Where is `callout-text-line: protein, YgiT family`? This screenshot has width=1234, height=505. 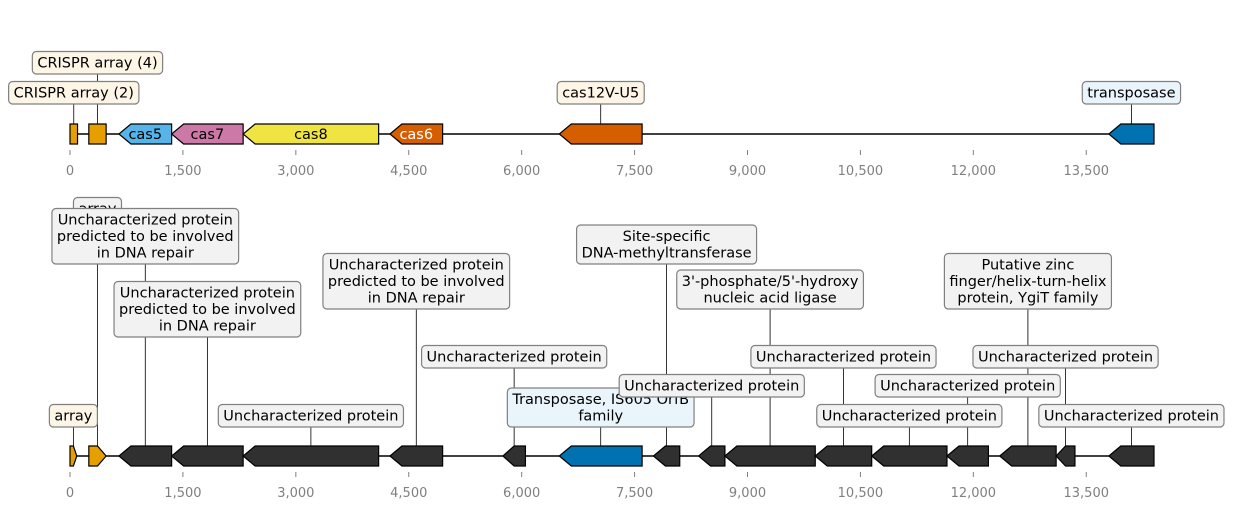
callout-text-line: protein, YgiT family is located at coordinates (1027, 299).